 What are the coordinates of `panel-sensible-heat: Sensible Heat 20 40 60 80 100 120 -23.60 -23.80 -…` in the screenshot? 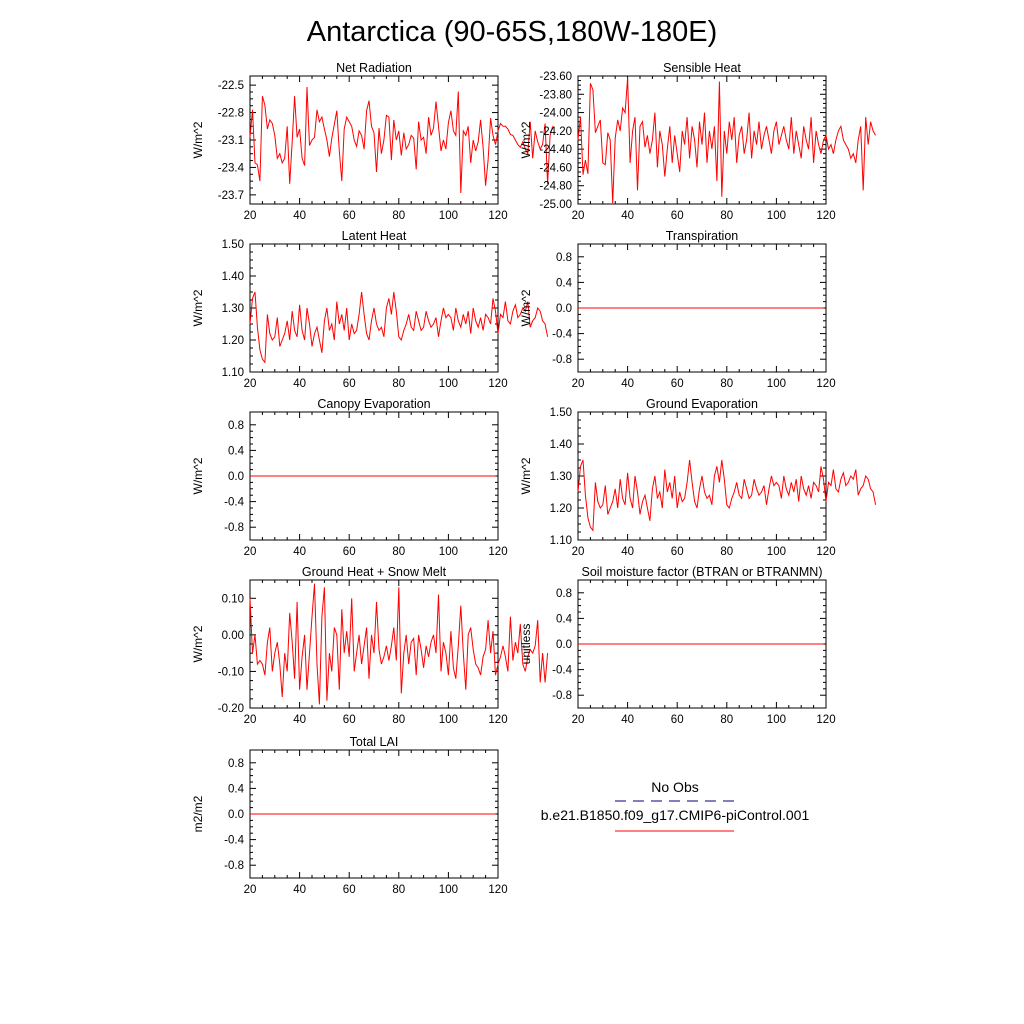 It's located at (698, 141).